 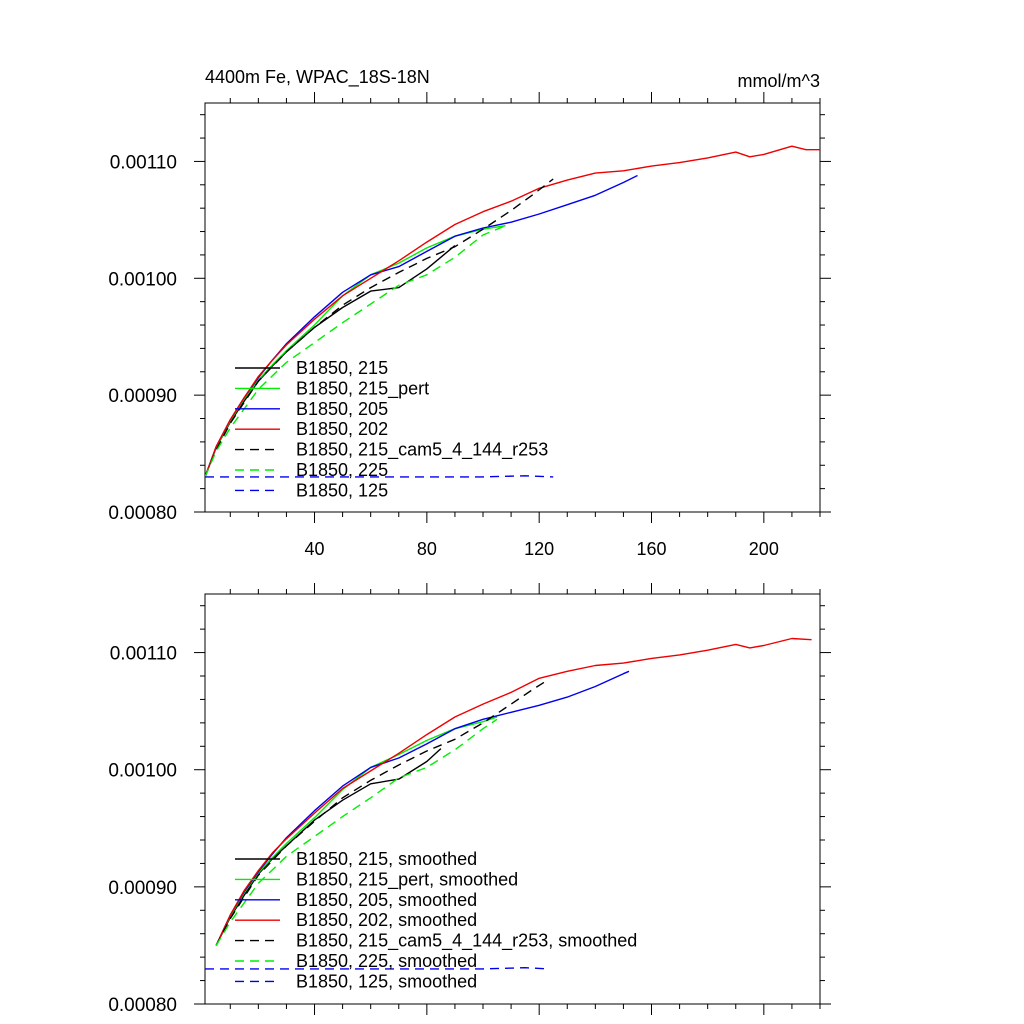 What do you see at coordinates (386, 961) in the screenshot?
I see `bottom-legend-label-5: B1850, 225, smoothed` at bounding box center [386, 961].